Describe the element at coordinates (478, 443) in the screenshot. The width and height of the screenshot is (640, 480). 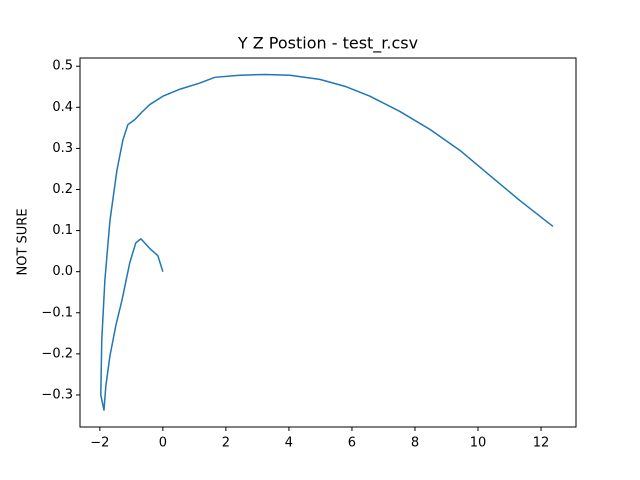
I see `x-tick-label: 10` at that location.